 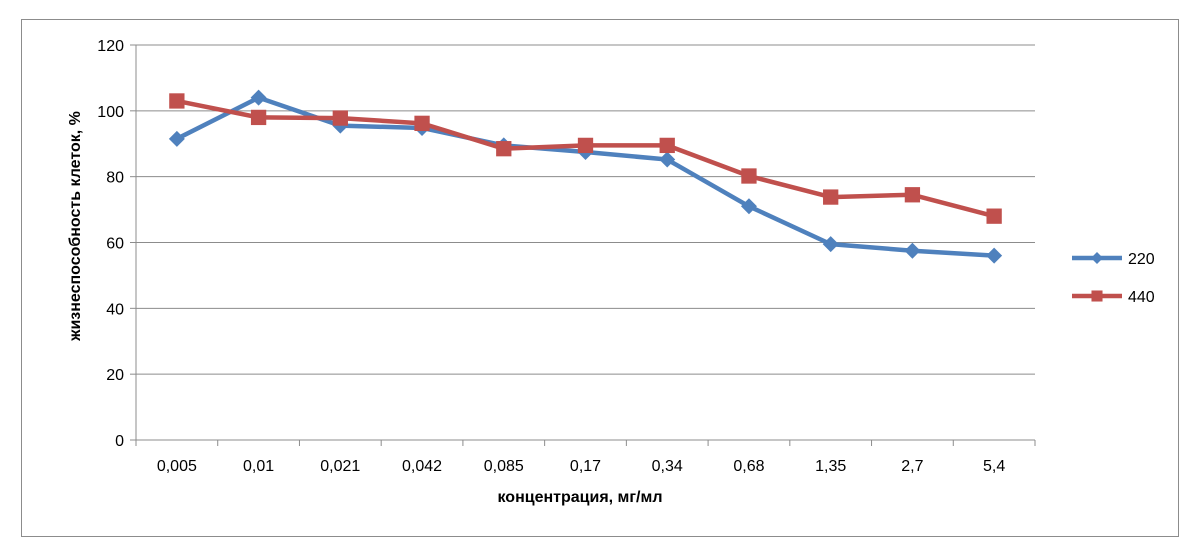 I want to click on x-tick-label: 0,01, so click(x=258, y=466).